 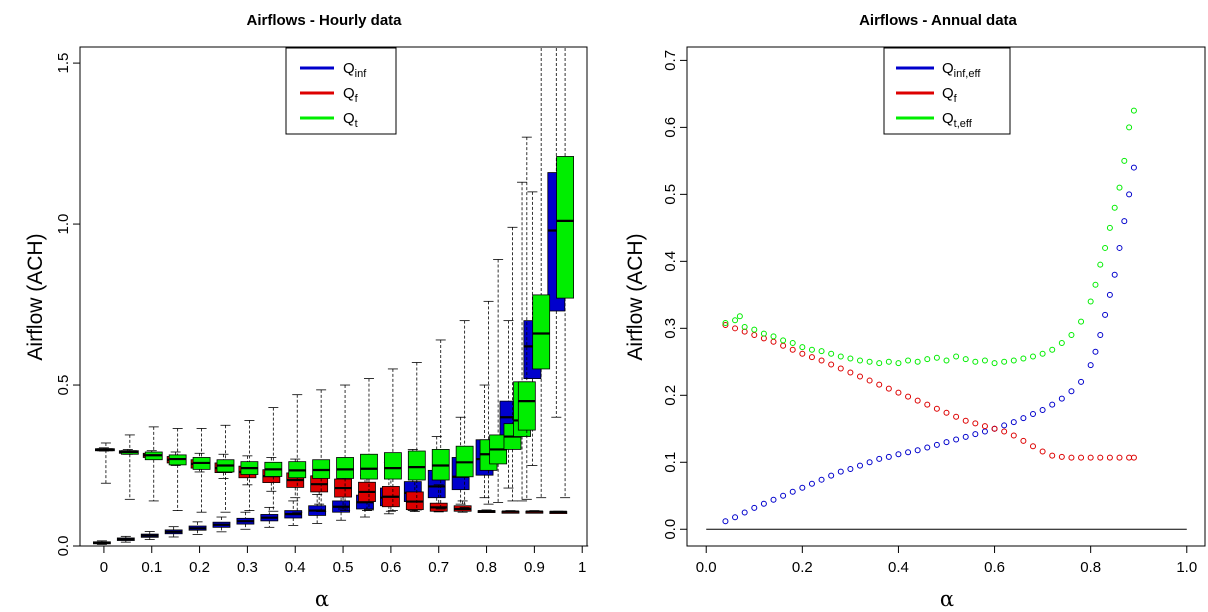 I want to click on x-tick-label: 0.5, so click(x=343, y=567).